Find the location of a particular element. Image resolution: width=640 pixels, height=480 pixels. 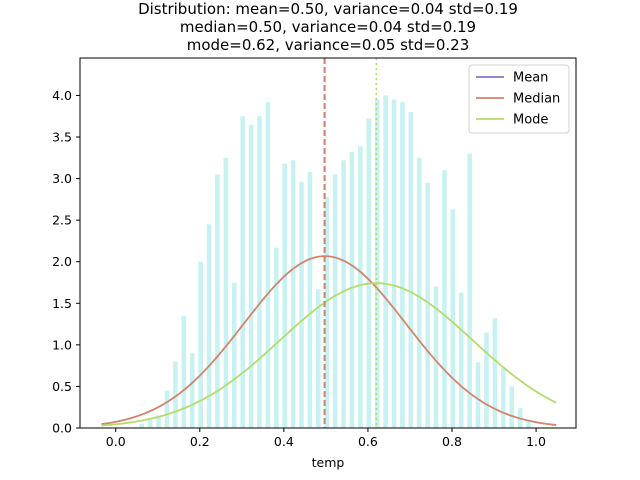

legend: Mean Median Mode is located at coordinates (519, 99).